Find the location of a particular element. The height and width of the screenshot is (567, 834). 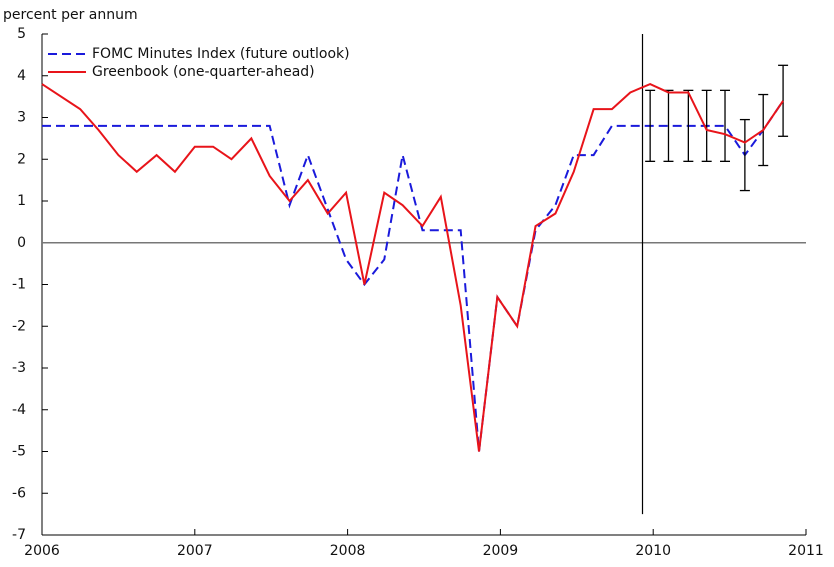

x-tick-label: 2007 is located at coordinates (195, 551).